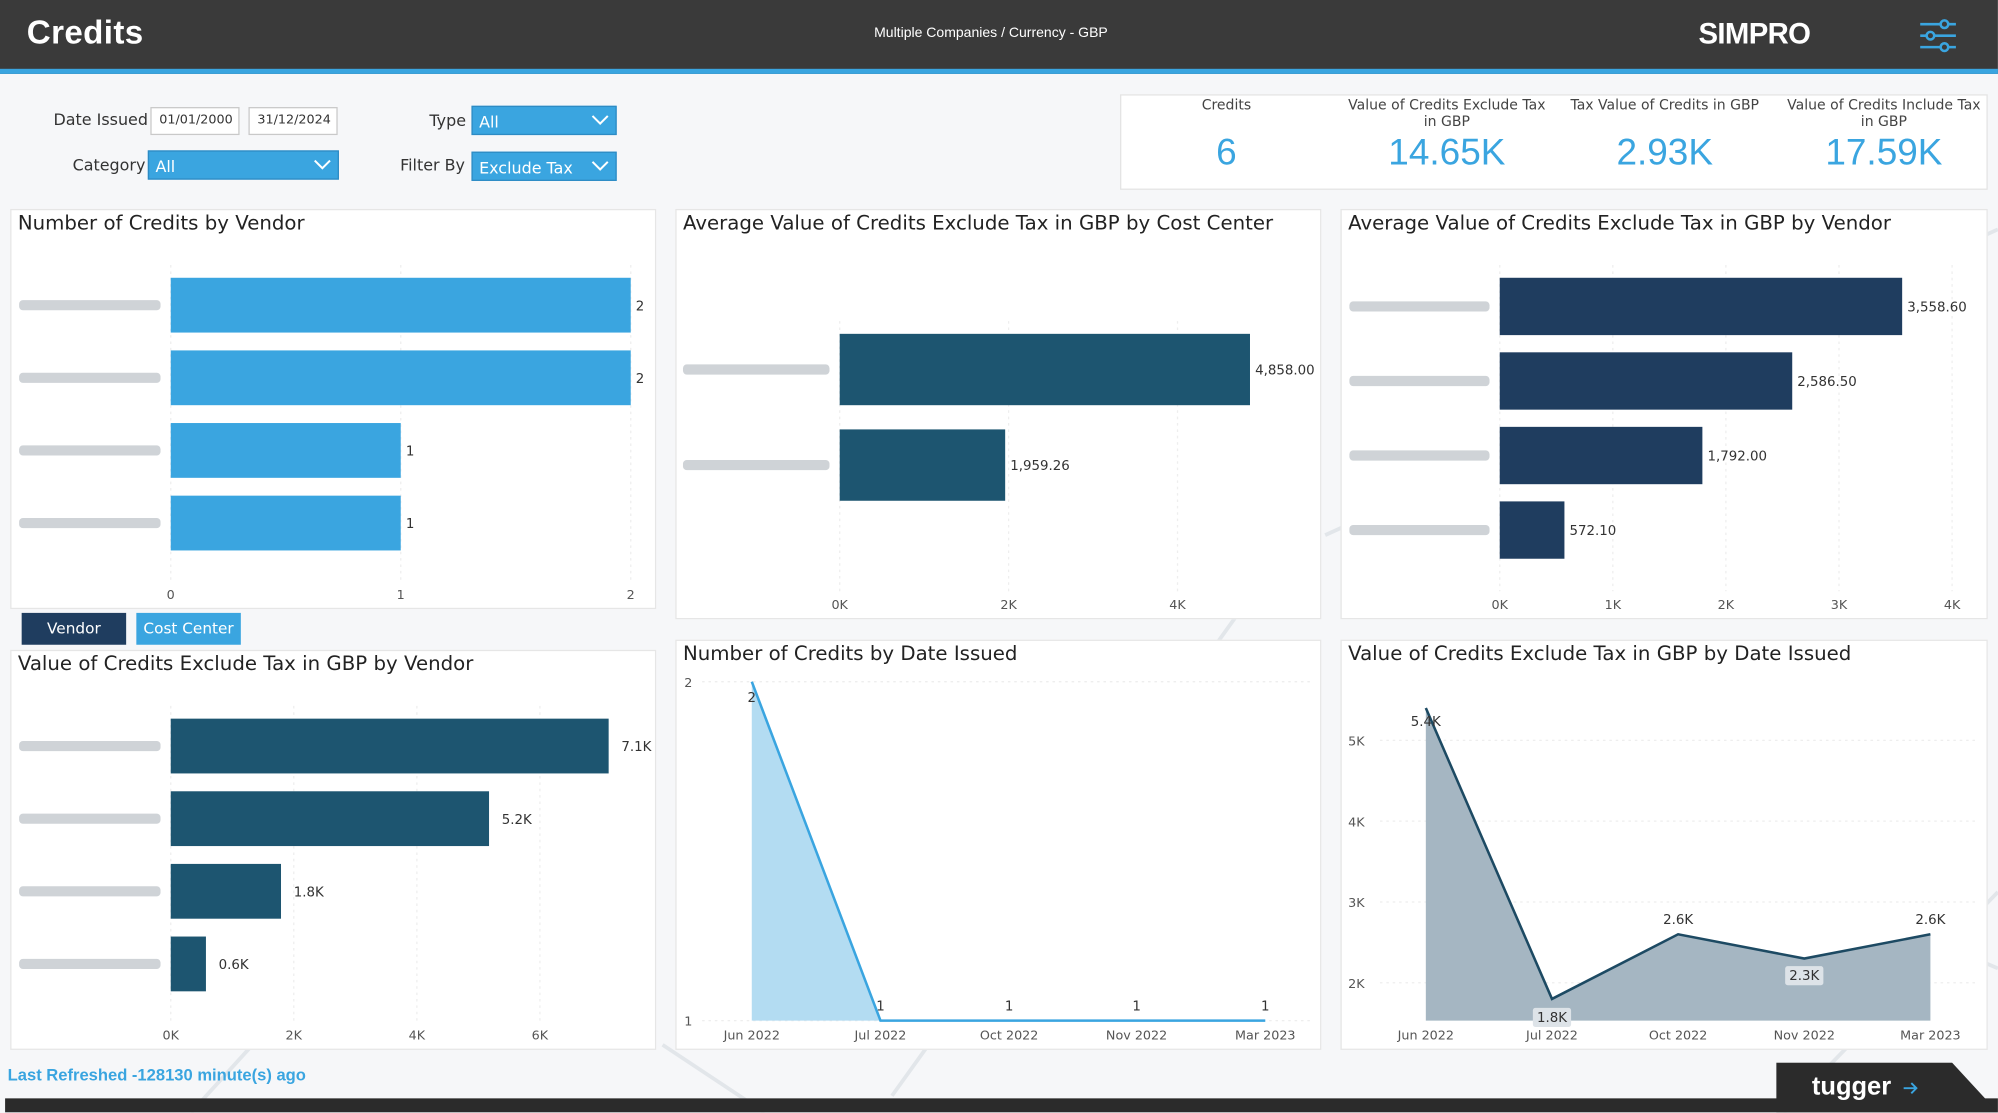 This screenshot has width=1998, height=1113. What do you see at coordinates (171, 595) in the screenshot?
I see `x-tick-label: 0` at bounding box center [171, 595].